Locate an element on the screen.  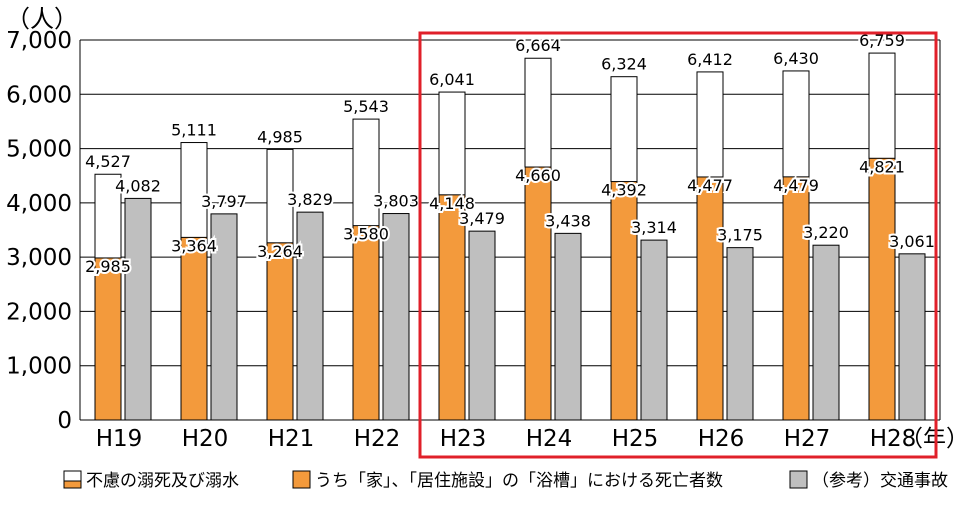
data-label-traffic: 3,220 is located at coordinates (826, 232).